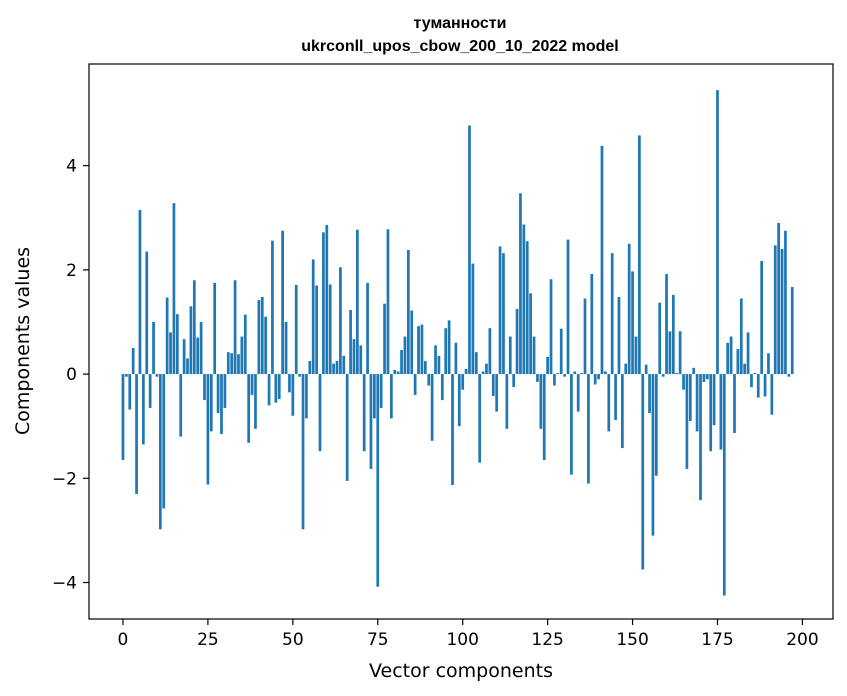 This screenshot has width=847, height=696. What do you see at coordinates (632, 640) in the screenshot?
I see `x-tick-label: 150` at bounding box center [632, 640].